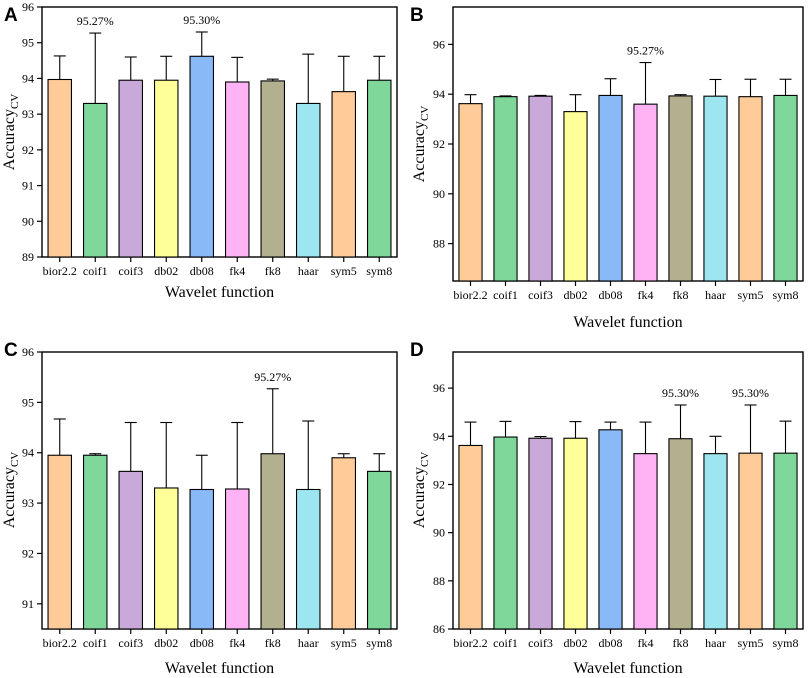  Describe the element at coordinates (344, 543) in the screenshot. I see `bar-c-sym5` at that location.